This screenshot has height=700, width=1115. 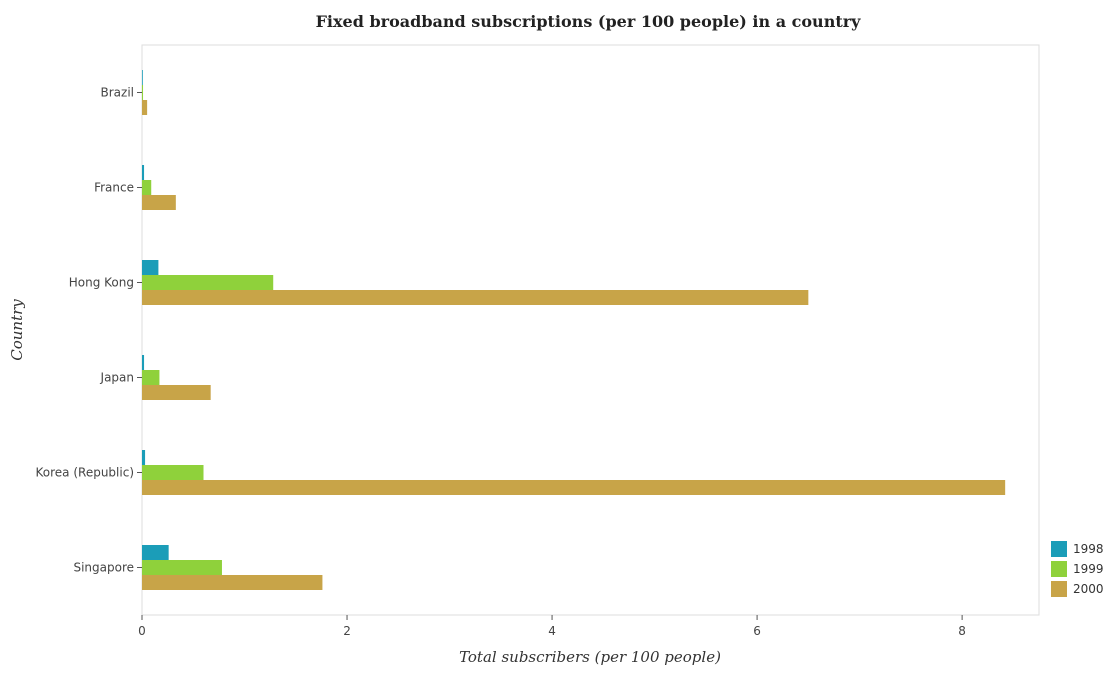 I want to click on y-tick-label: Brazil, so click(x=118, y=93).